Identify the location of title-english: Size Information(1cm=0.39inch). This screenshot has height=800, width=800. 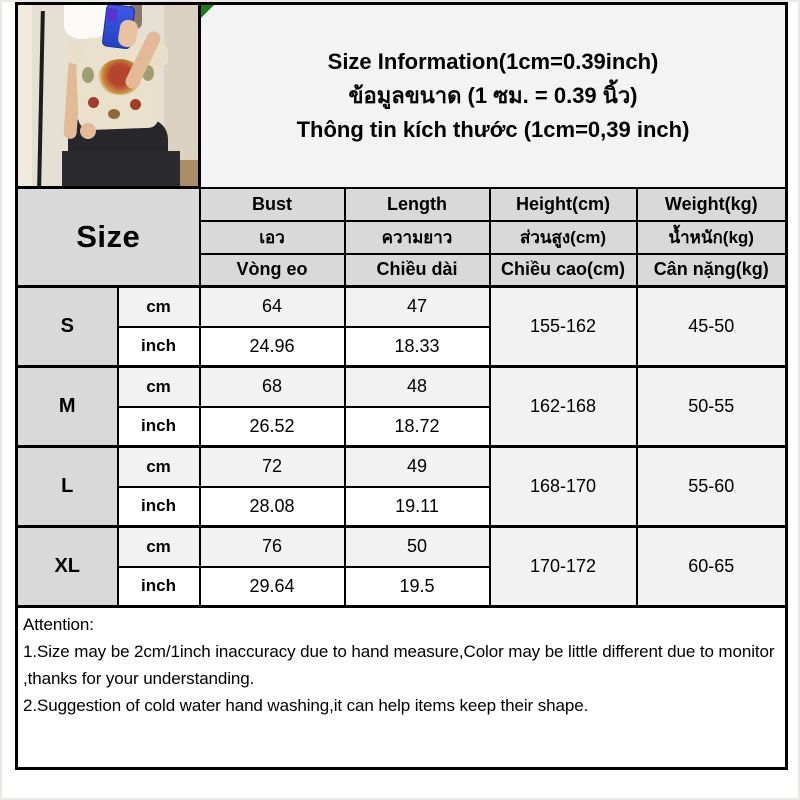
(493, 61).